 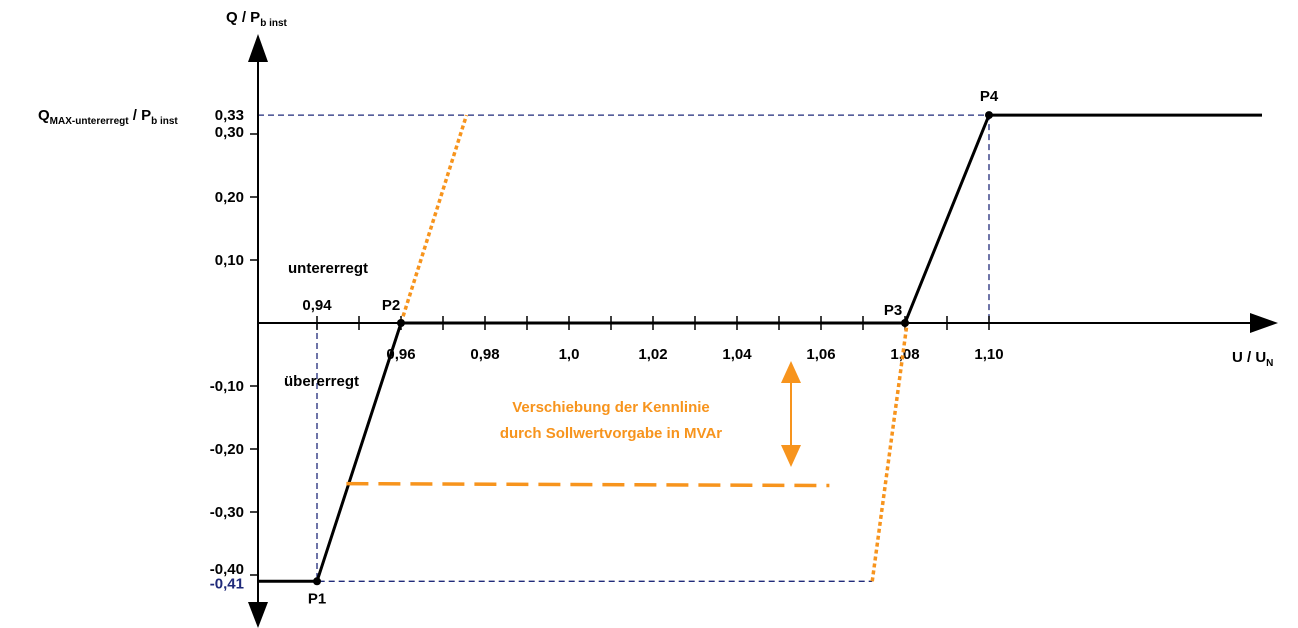 I want to click on point-marker-p4, so click(x=989, y=115).